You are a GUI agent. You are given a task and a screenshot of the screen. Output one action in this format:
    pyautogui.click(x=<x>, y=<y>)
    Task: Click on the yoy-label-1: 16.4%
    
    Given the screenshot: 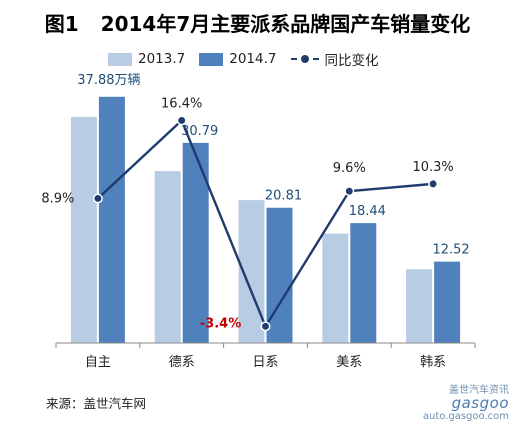 What is the action you would take?
    pyautogui.click(x=181, y=103)
    